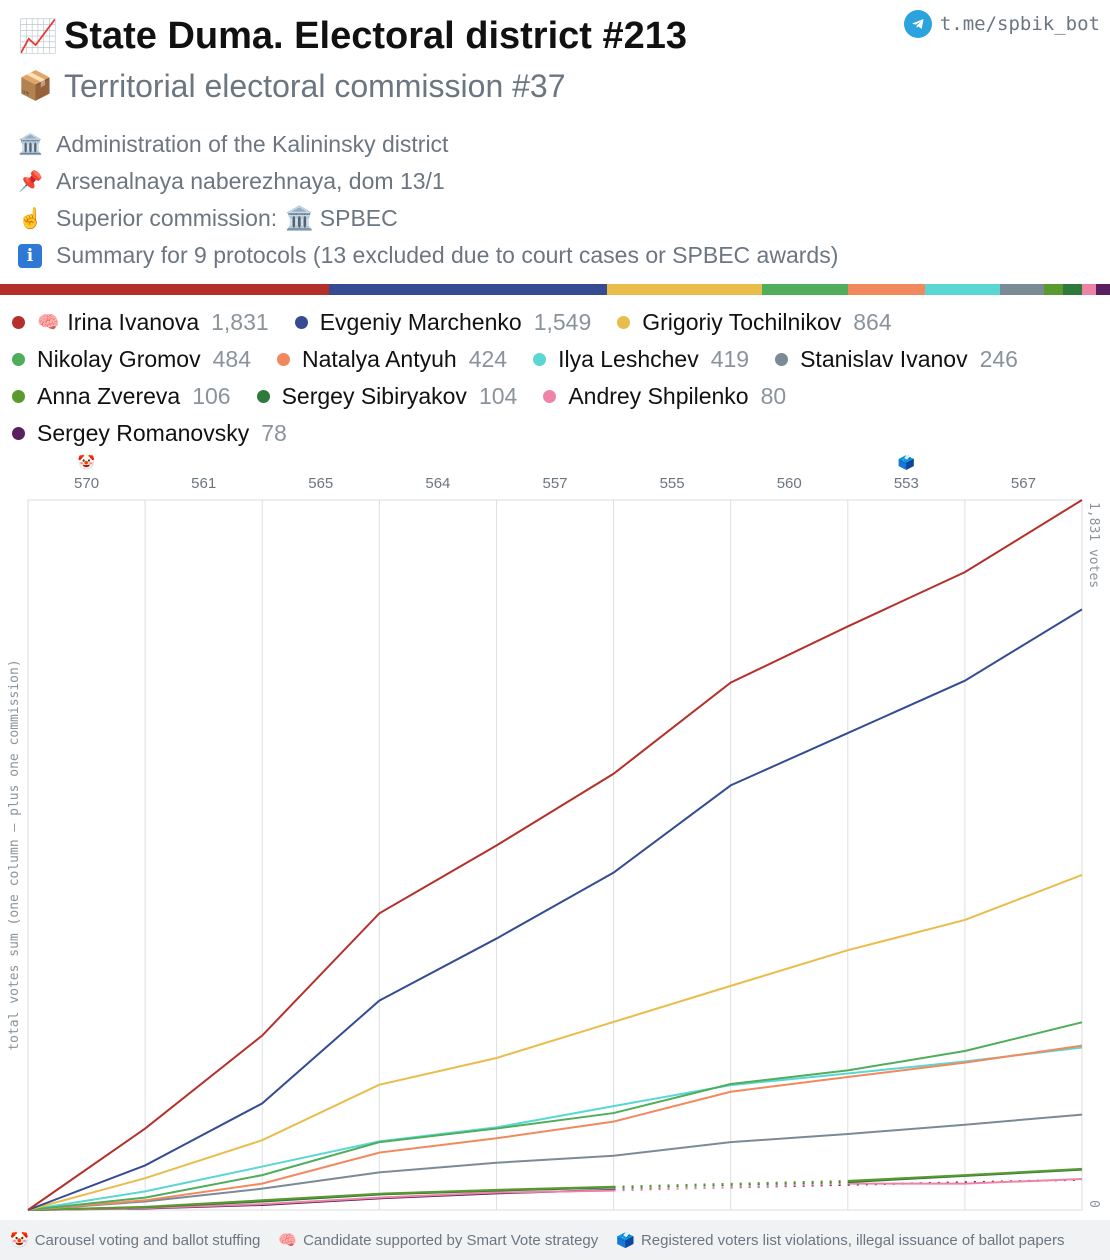 The height and width of the screenshot is (1260, 1110). I want to click on subtitle-row: 📦 Territorial electoral commission #37, so click(558, 86).